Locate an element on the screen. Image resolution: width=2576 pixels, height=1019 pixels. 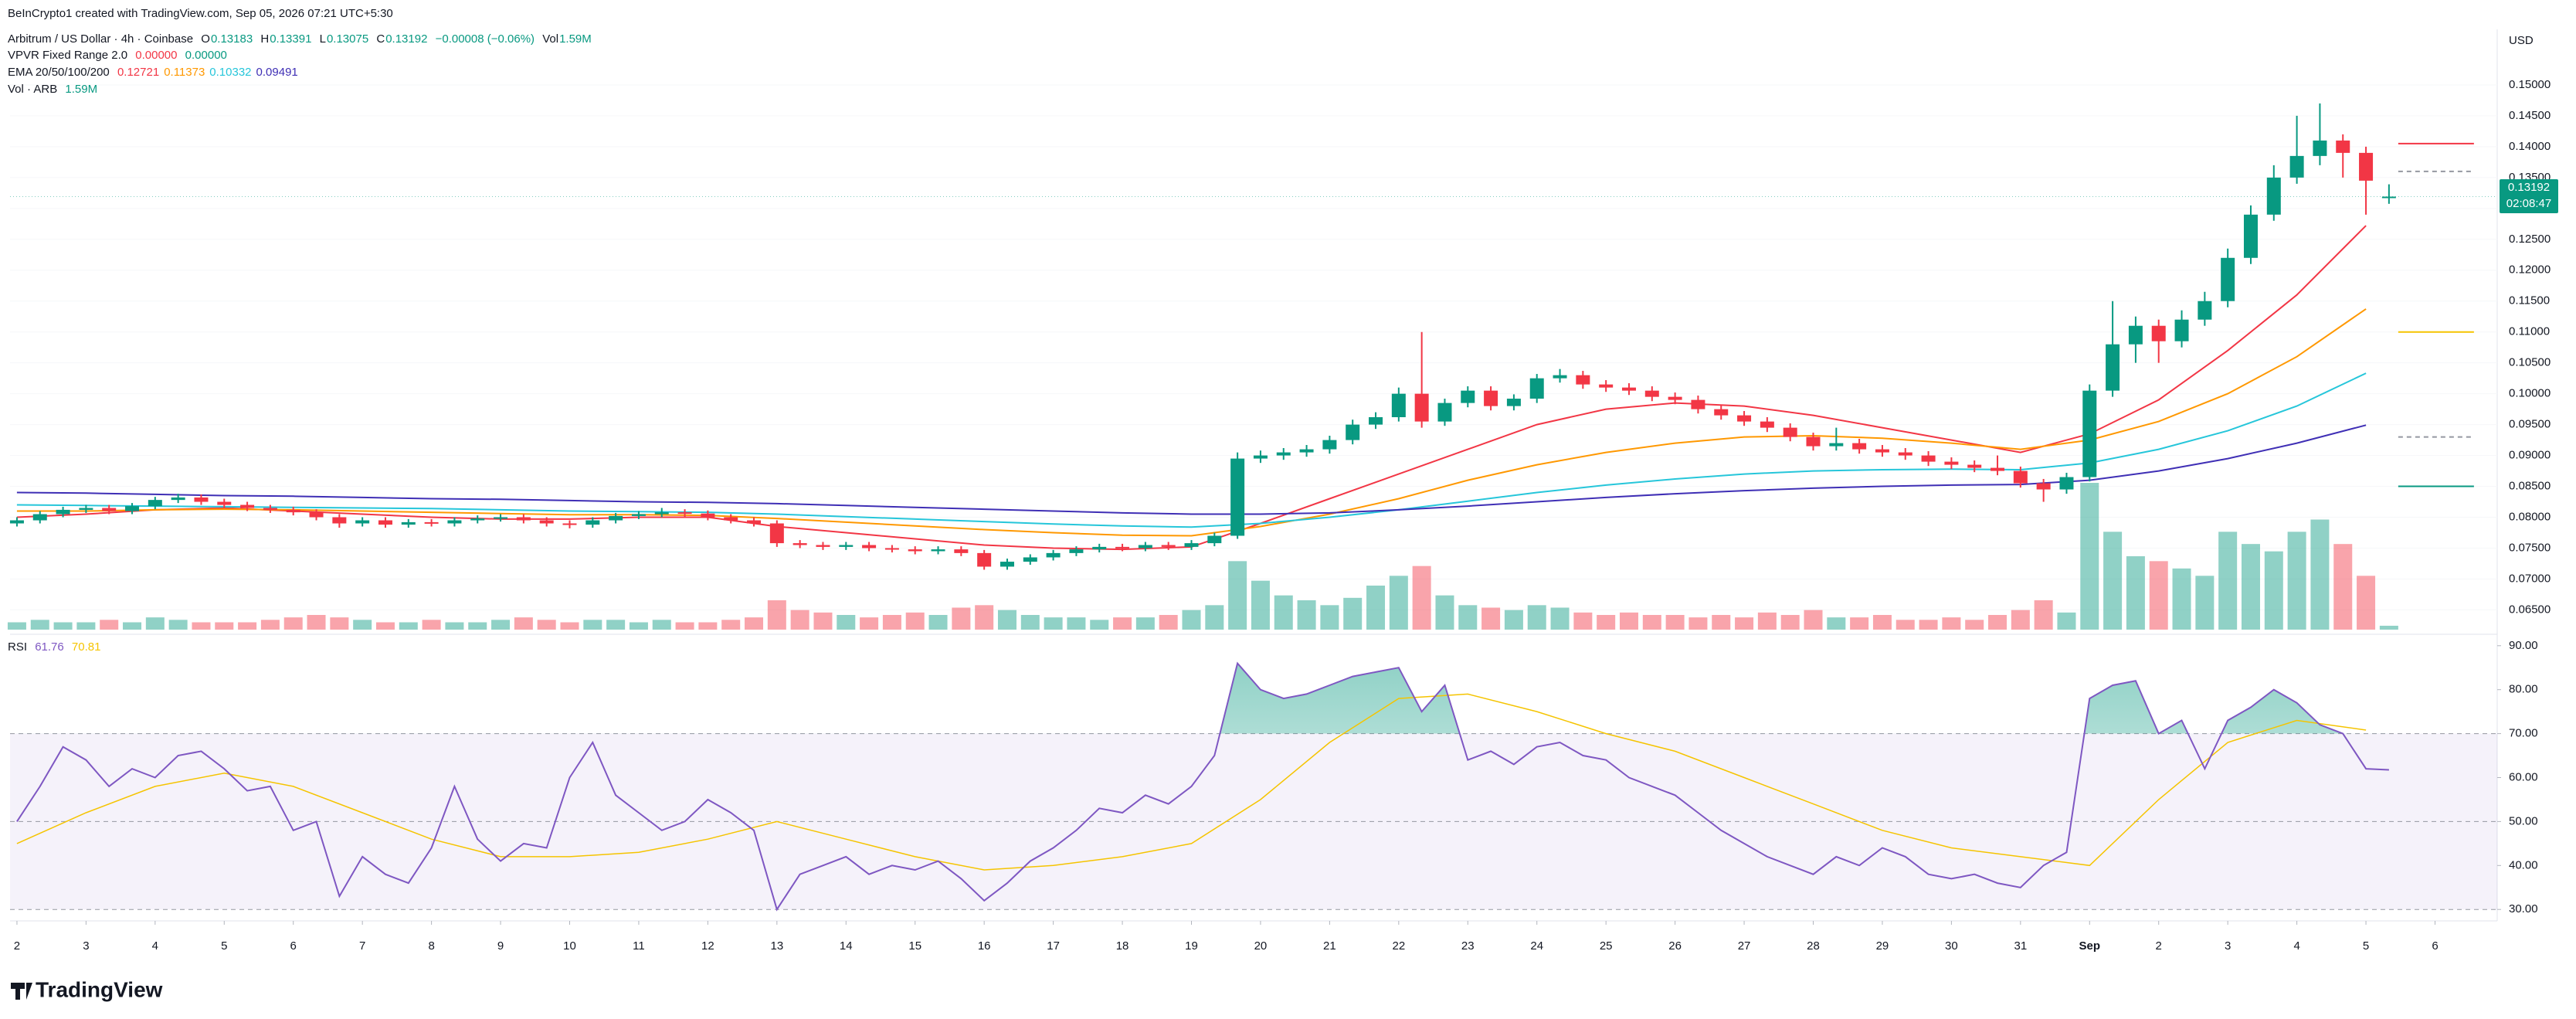
logo: TradingView is located at coordinates (100, 989).